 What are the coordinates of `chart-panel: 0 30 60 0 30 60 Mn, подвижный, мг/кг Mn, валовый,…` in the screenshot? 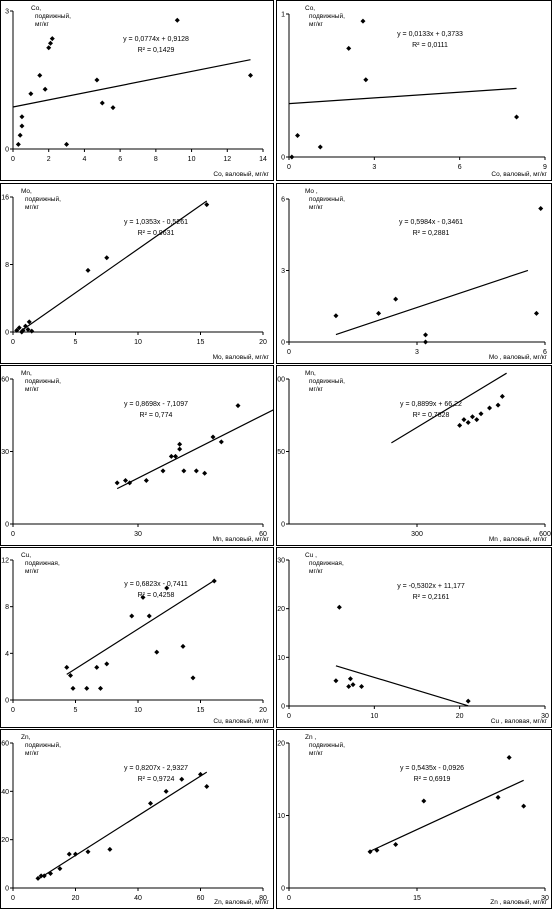 It's located at (137, 455).